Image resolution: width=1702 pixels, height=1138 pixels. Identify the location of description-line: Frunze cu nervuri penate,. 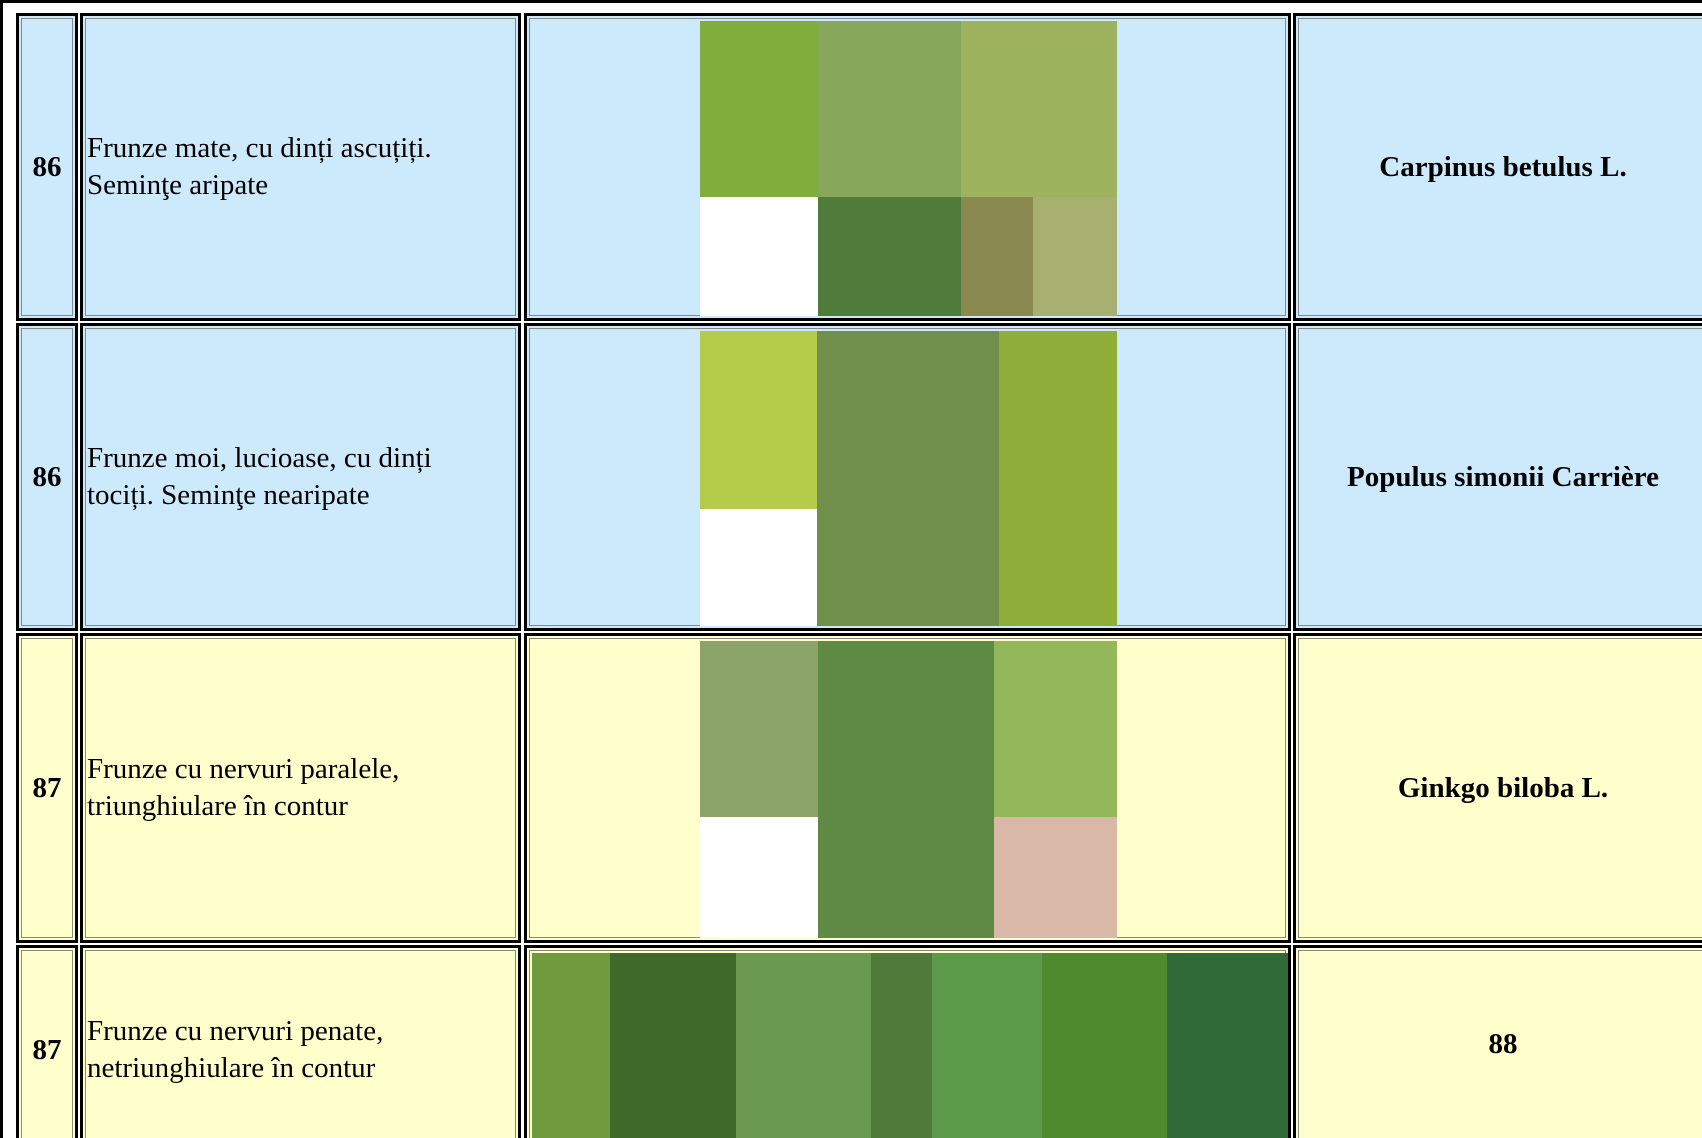
(235, 1031).